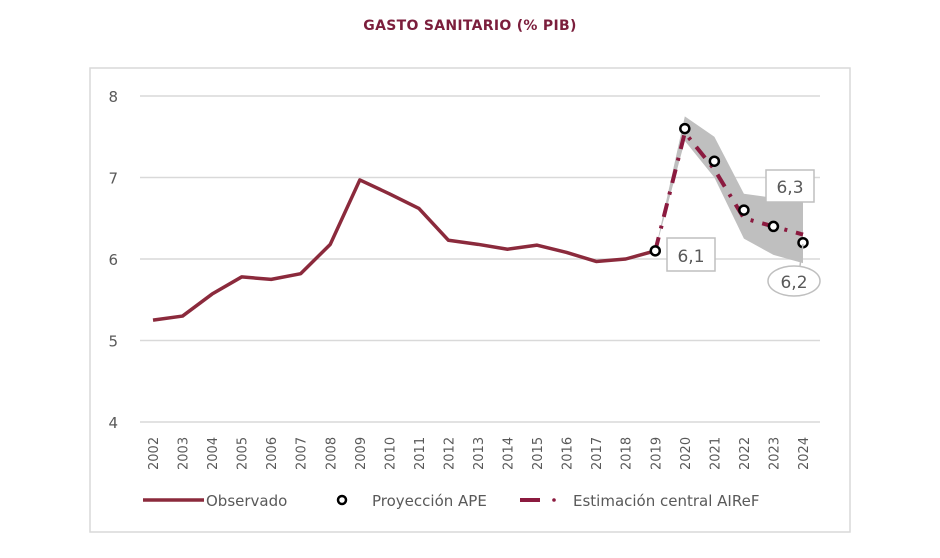 Image resolution: width=940 pixels, height=558 pixels. I want to click on x-tick-label: 2016, so click(568, 453).